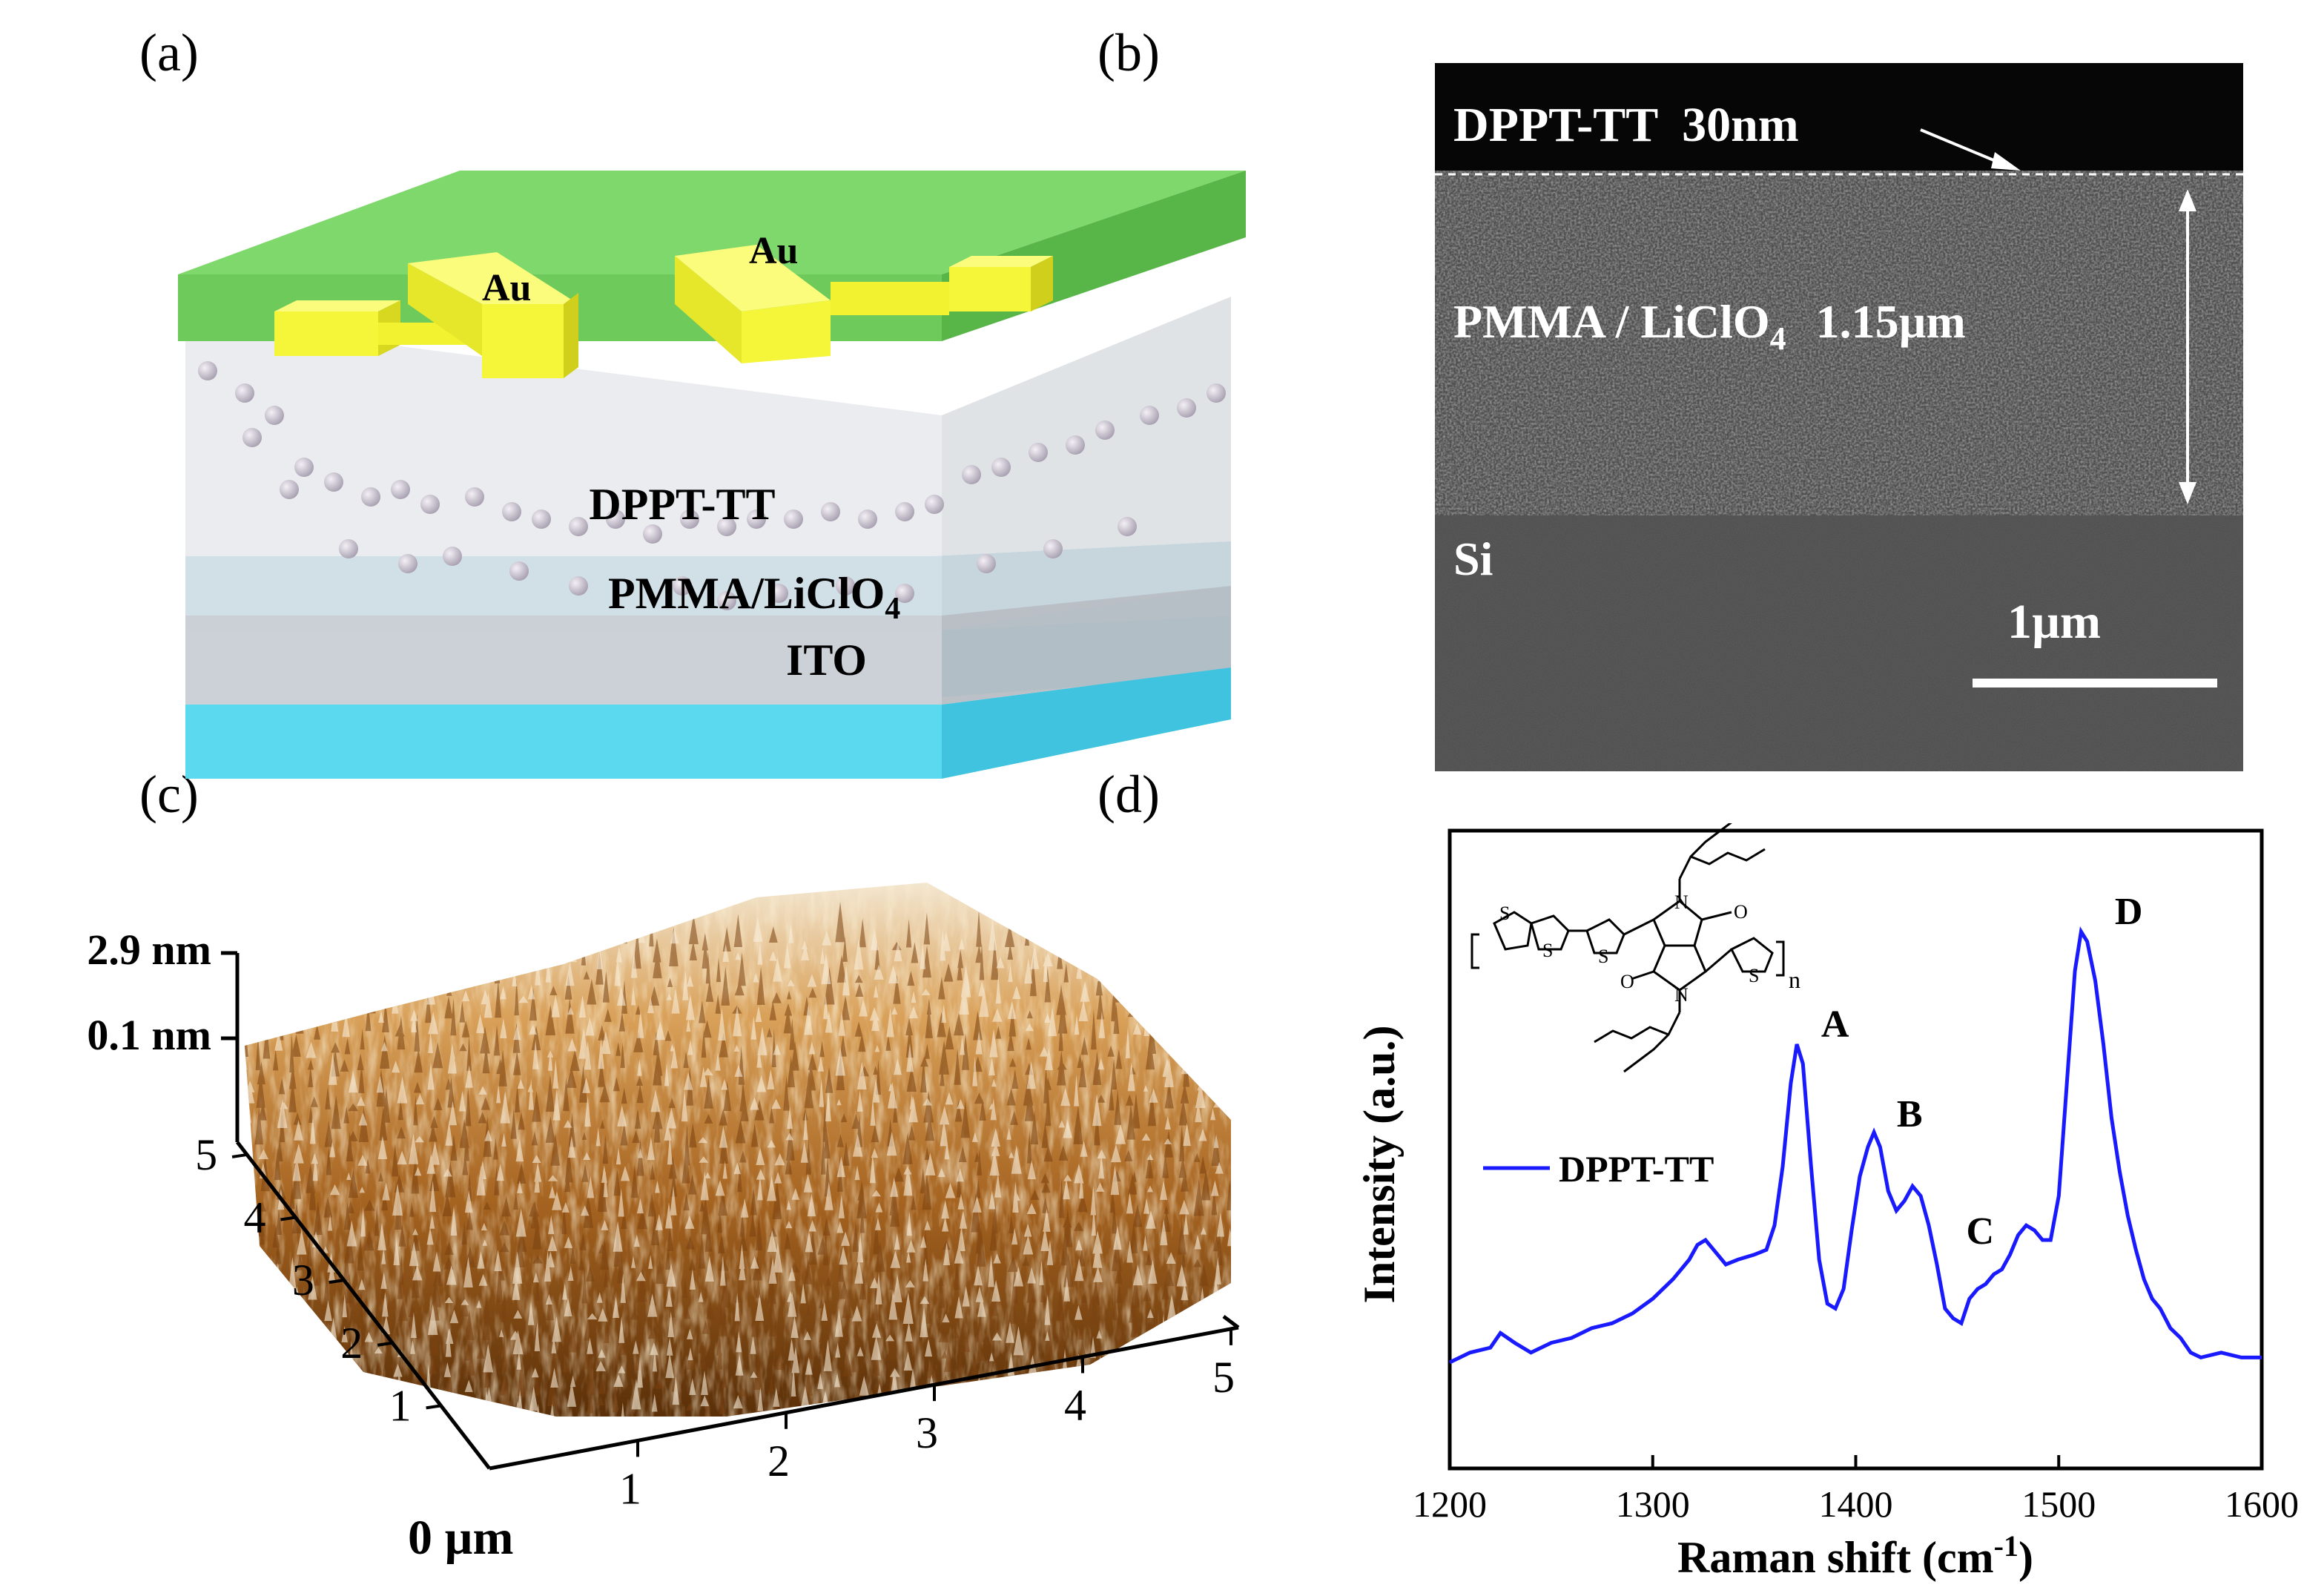 This screenshot has width=2304, height=1596. What do you see at coordinates (2129, 912) in the screenshot?
I see `peak-label-d: D` at bounding box center [2129, 912].